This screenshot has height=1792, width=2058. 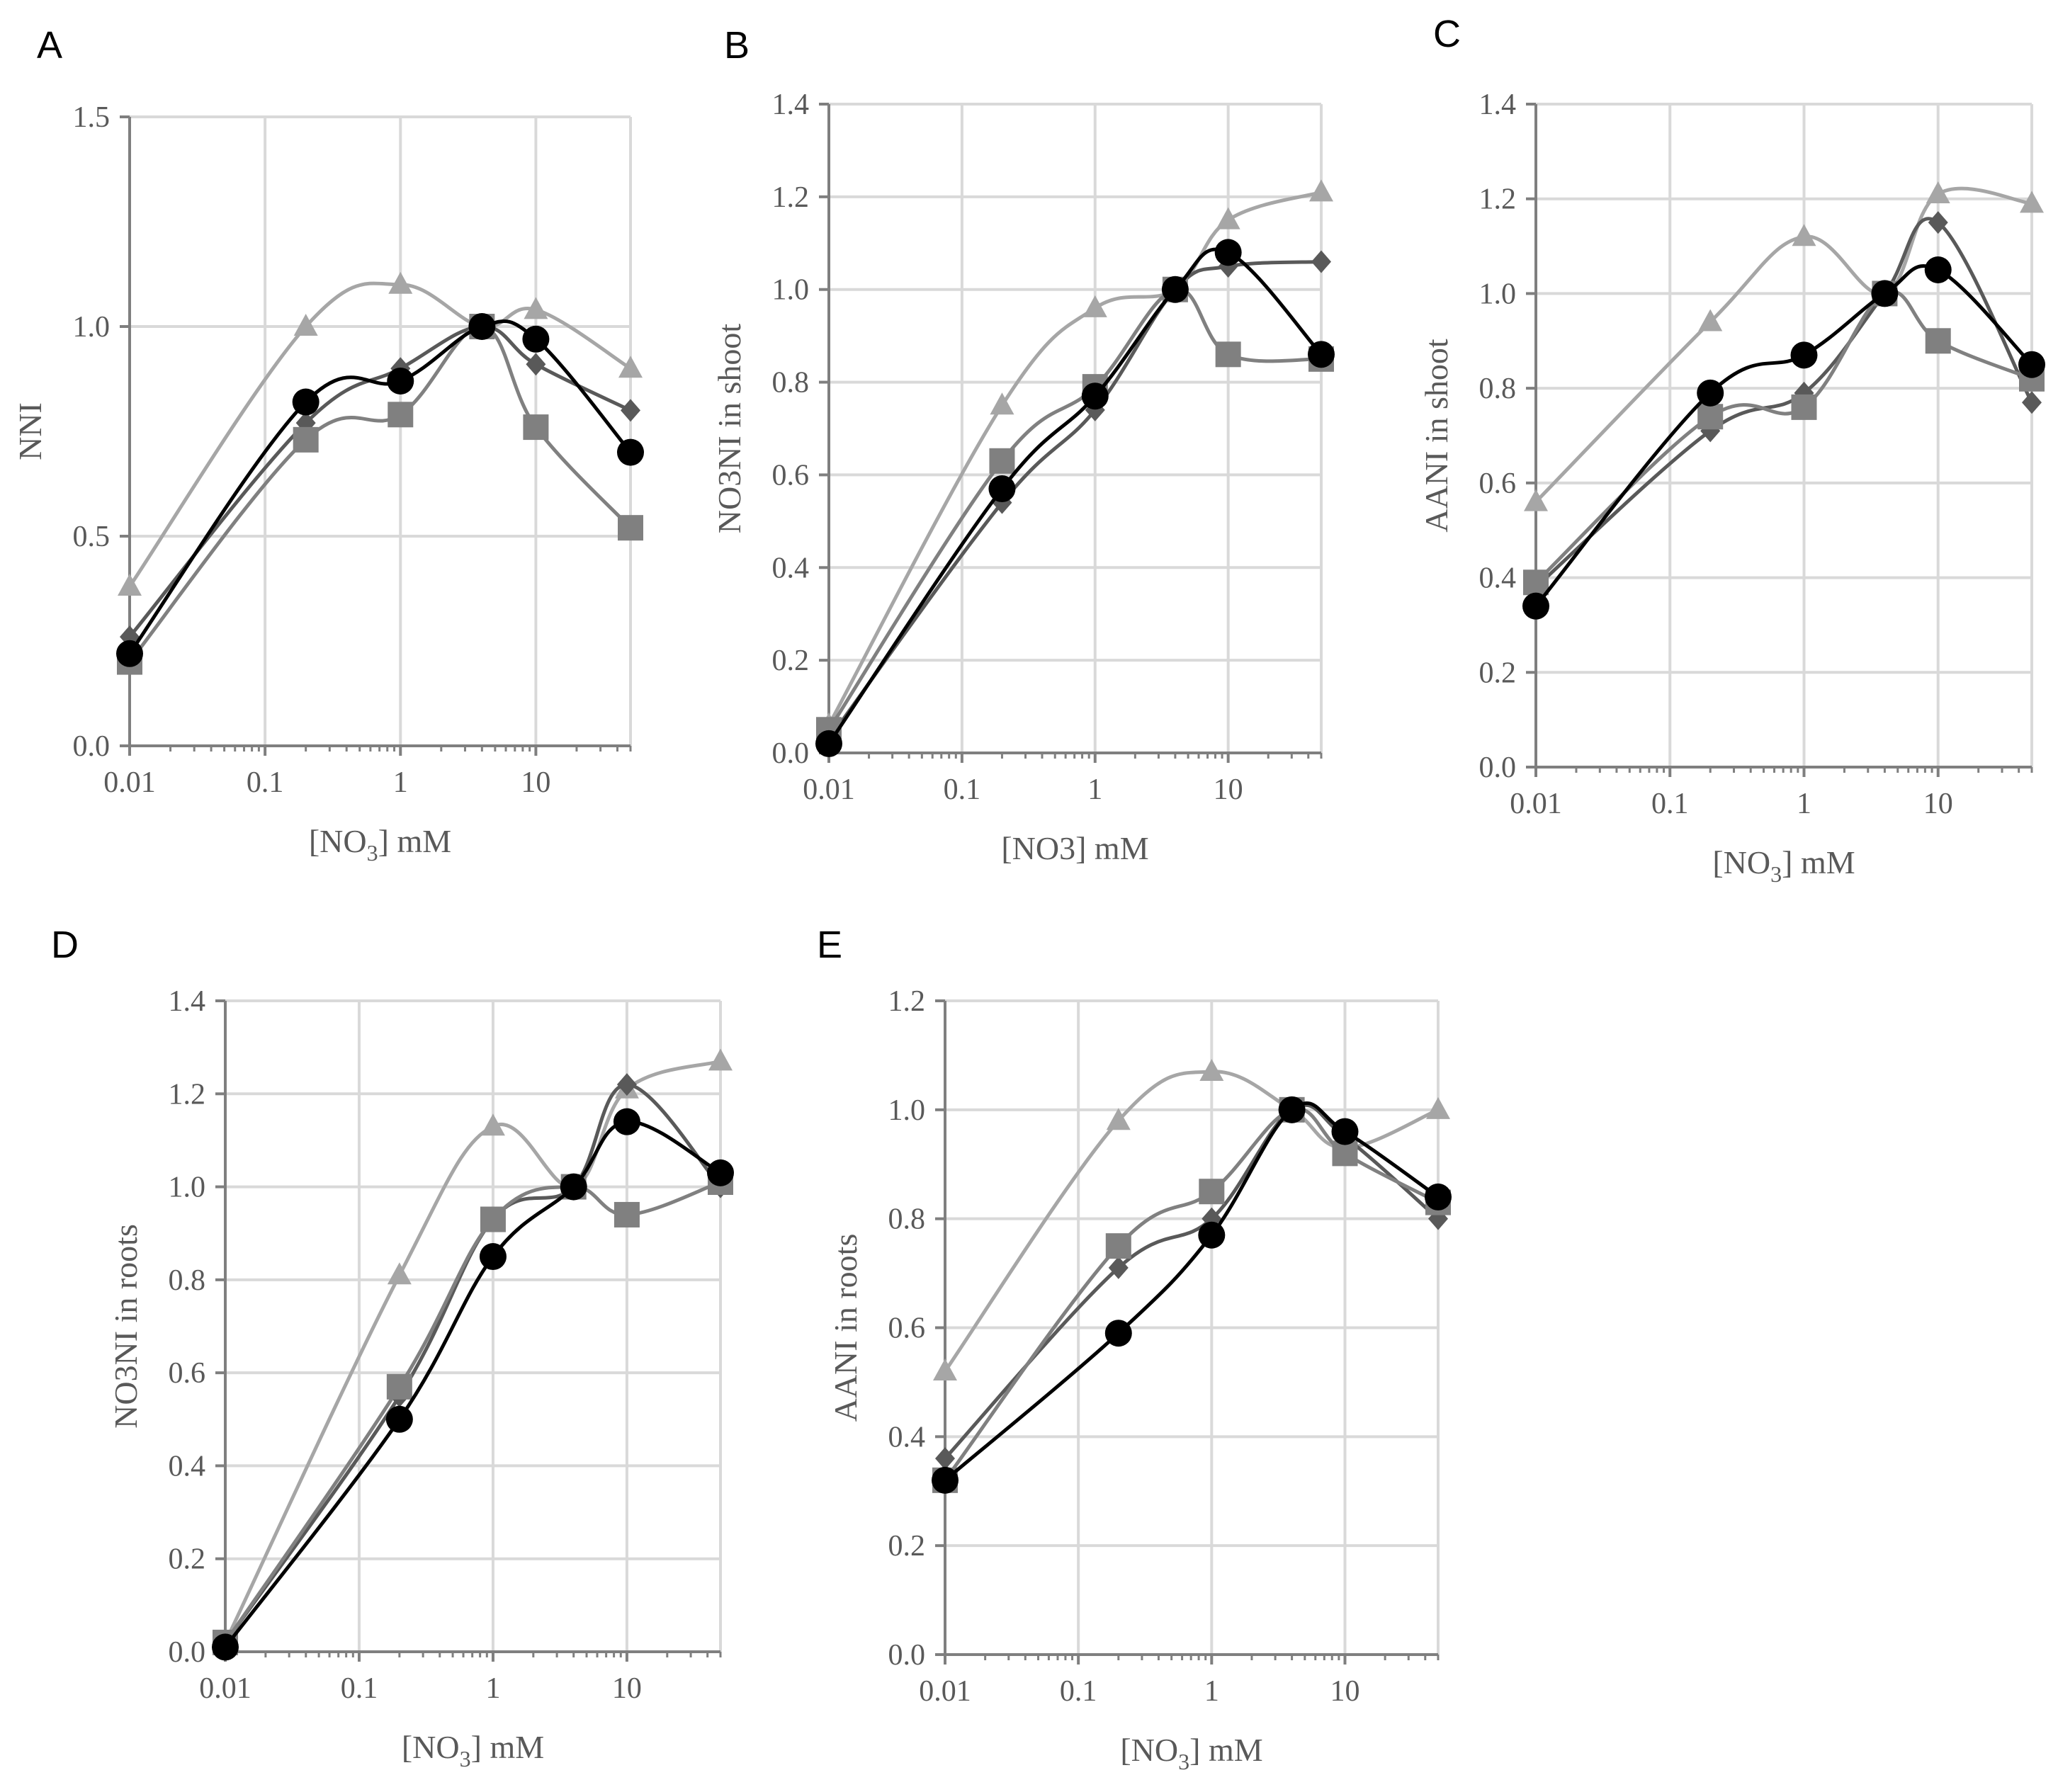 I want to click on panel-letter: E, so click(x=829, y=945).